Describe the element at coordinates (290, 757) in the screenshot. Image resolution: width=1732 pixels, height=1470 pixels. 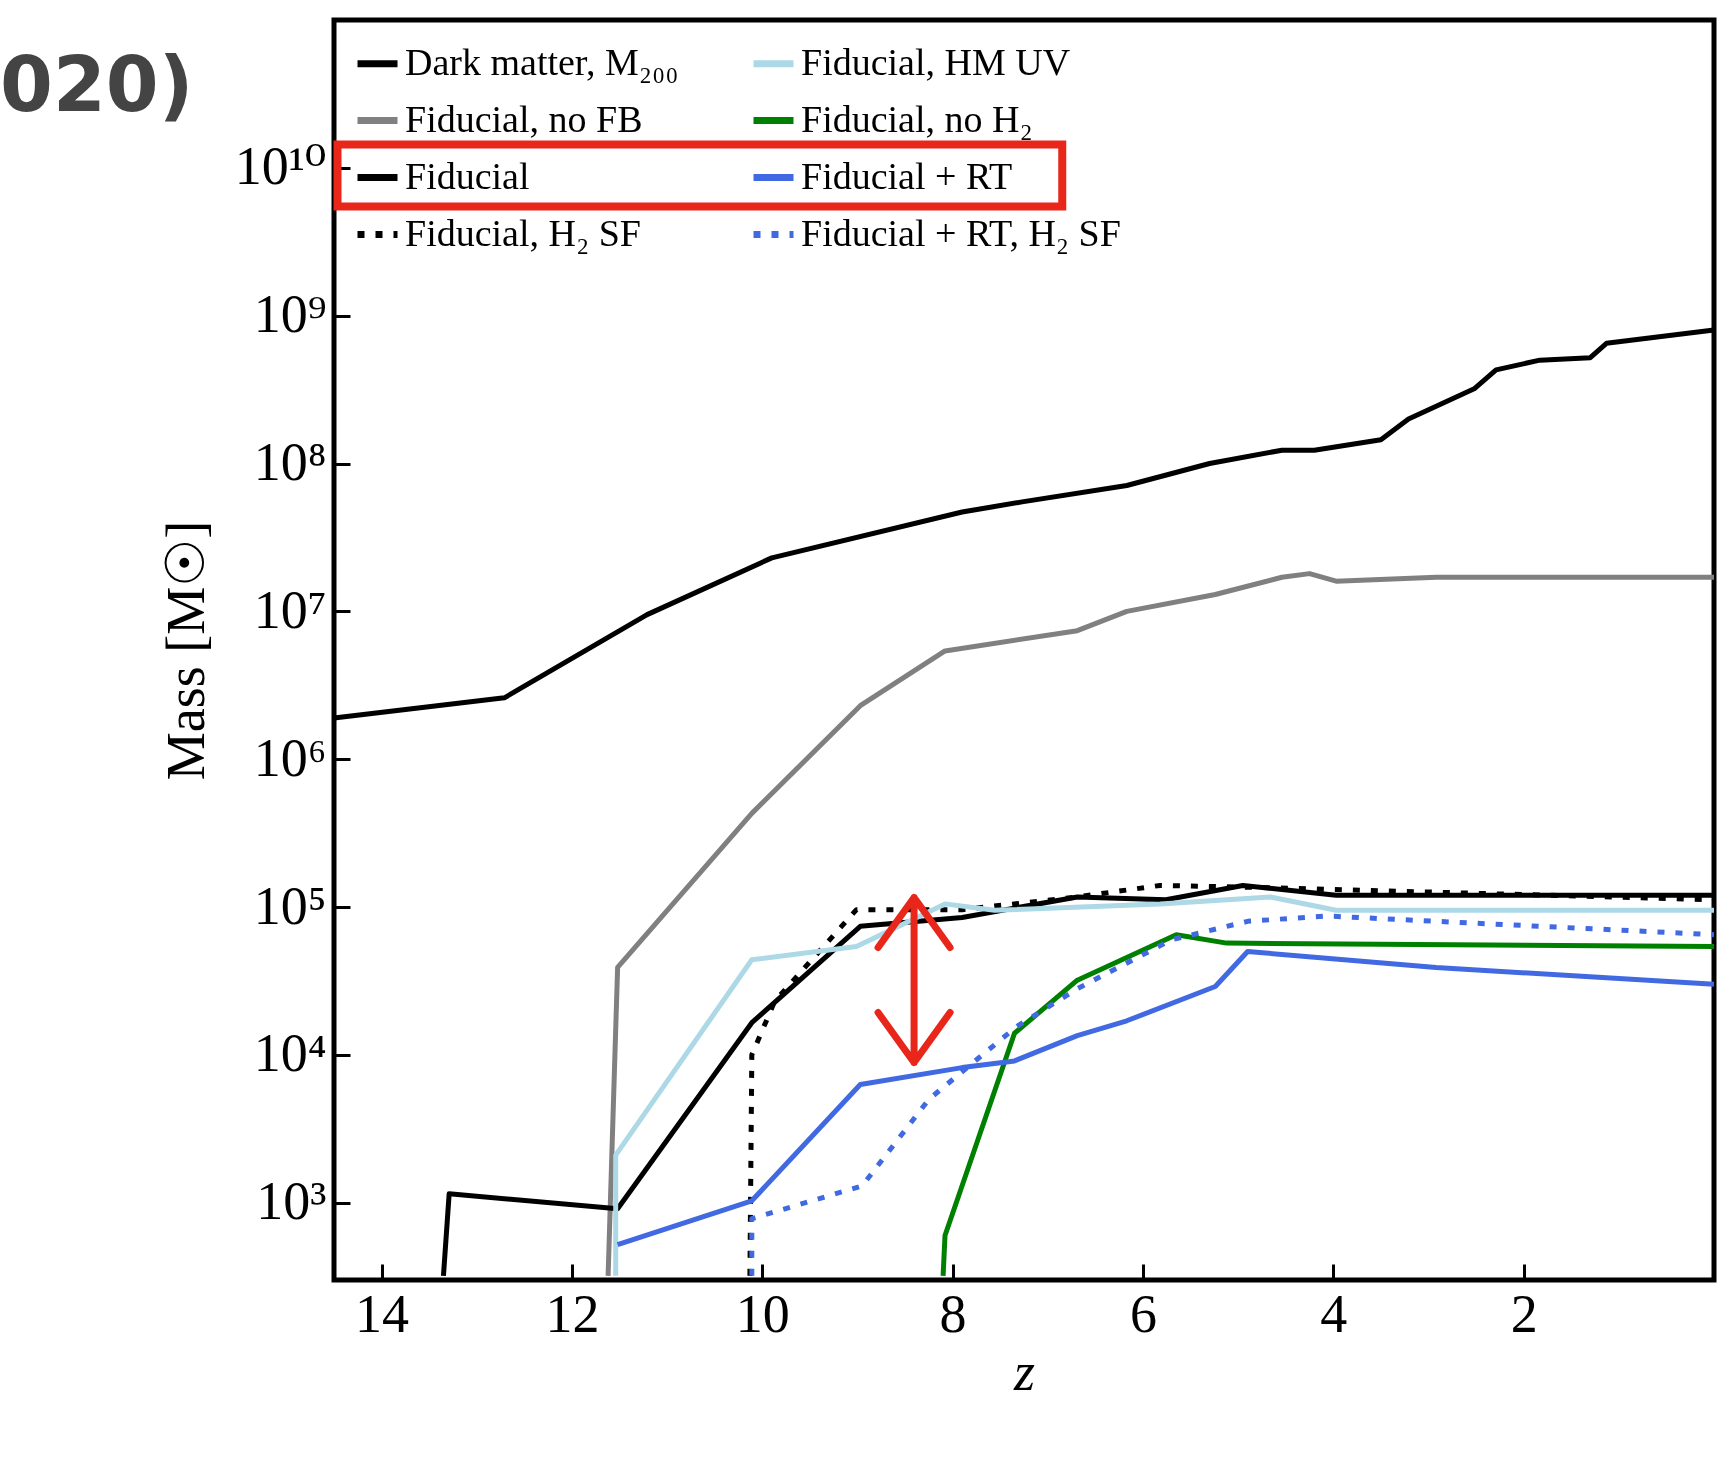
I see `y-tick-label: 10⁶` at that location.